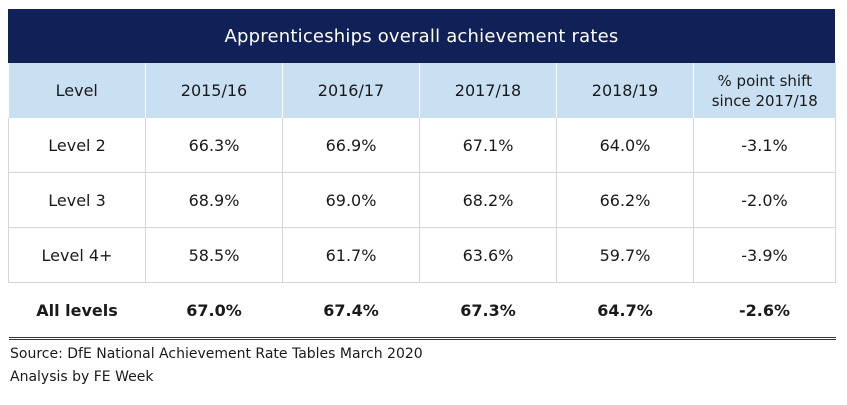  I want to click on row-label: Level 4+, so click(77, 255).